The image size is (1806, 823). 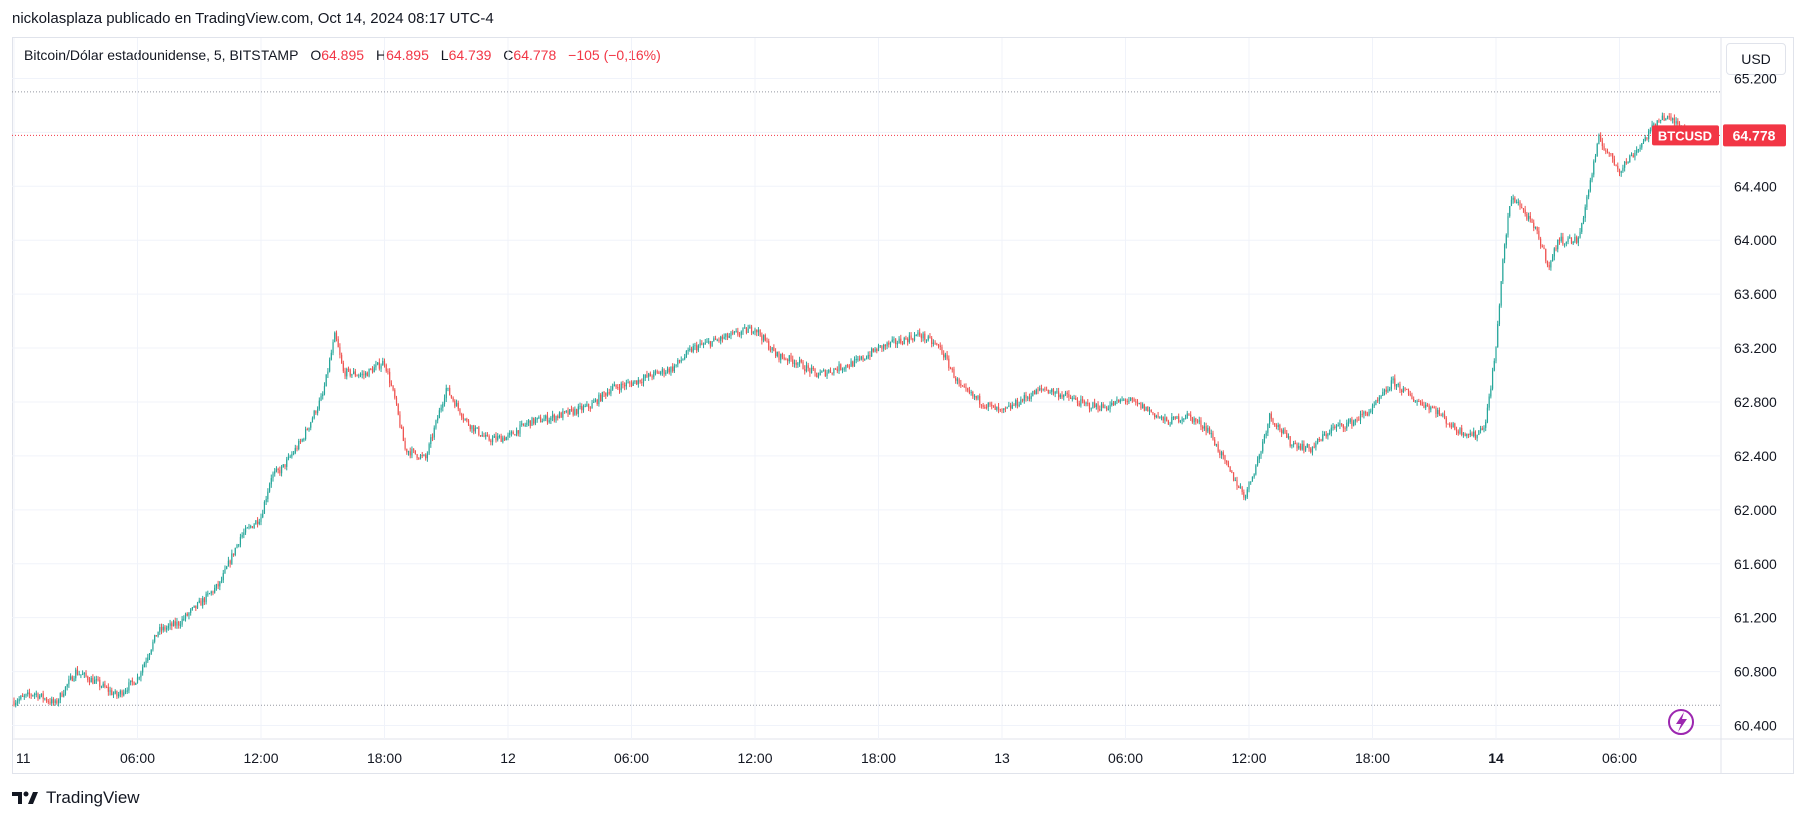 What do you see at coordinates (444, 55) in the screenshot?
I see `legend-low-label: L` at bounding box center [444, 55].